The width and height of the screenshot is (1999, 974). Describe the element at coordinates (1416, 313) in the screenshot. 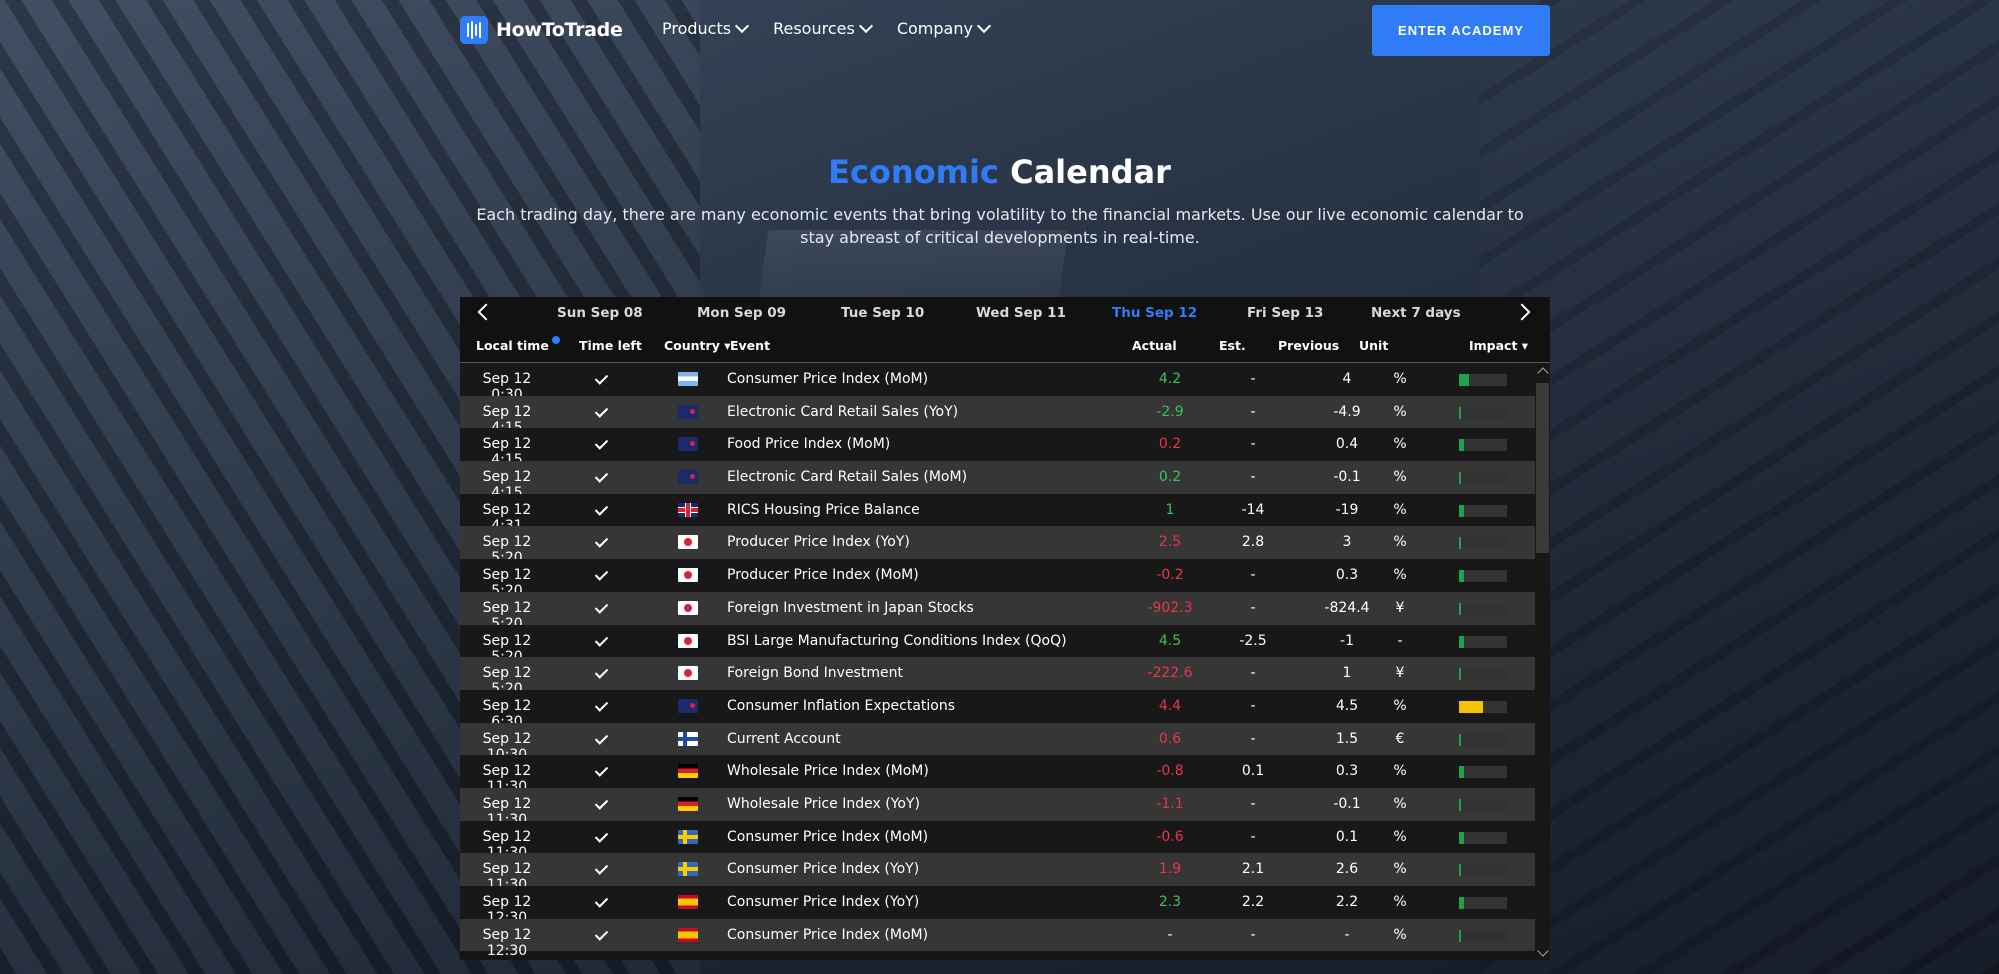

I see `day-tab-next-7-days: Next 7 days` at that location.